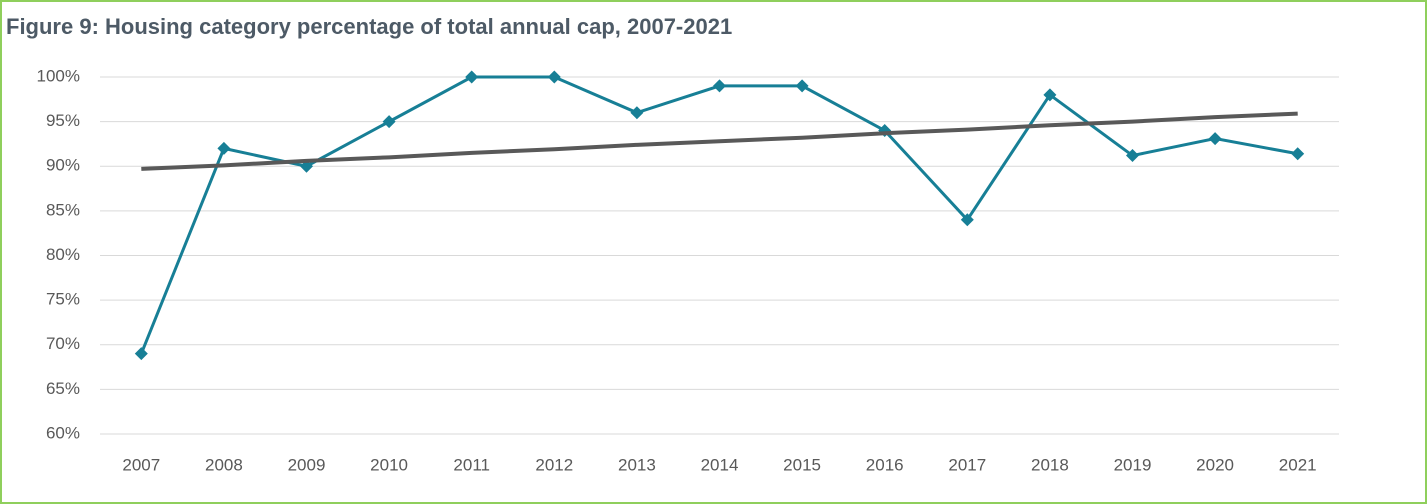 The height and width of the screenshot is (504, 1427). I want to click on x-tick-label: 2008, so click(224, 464).